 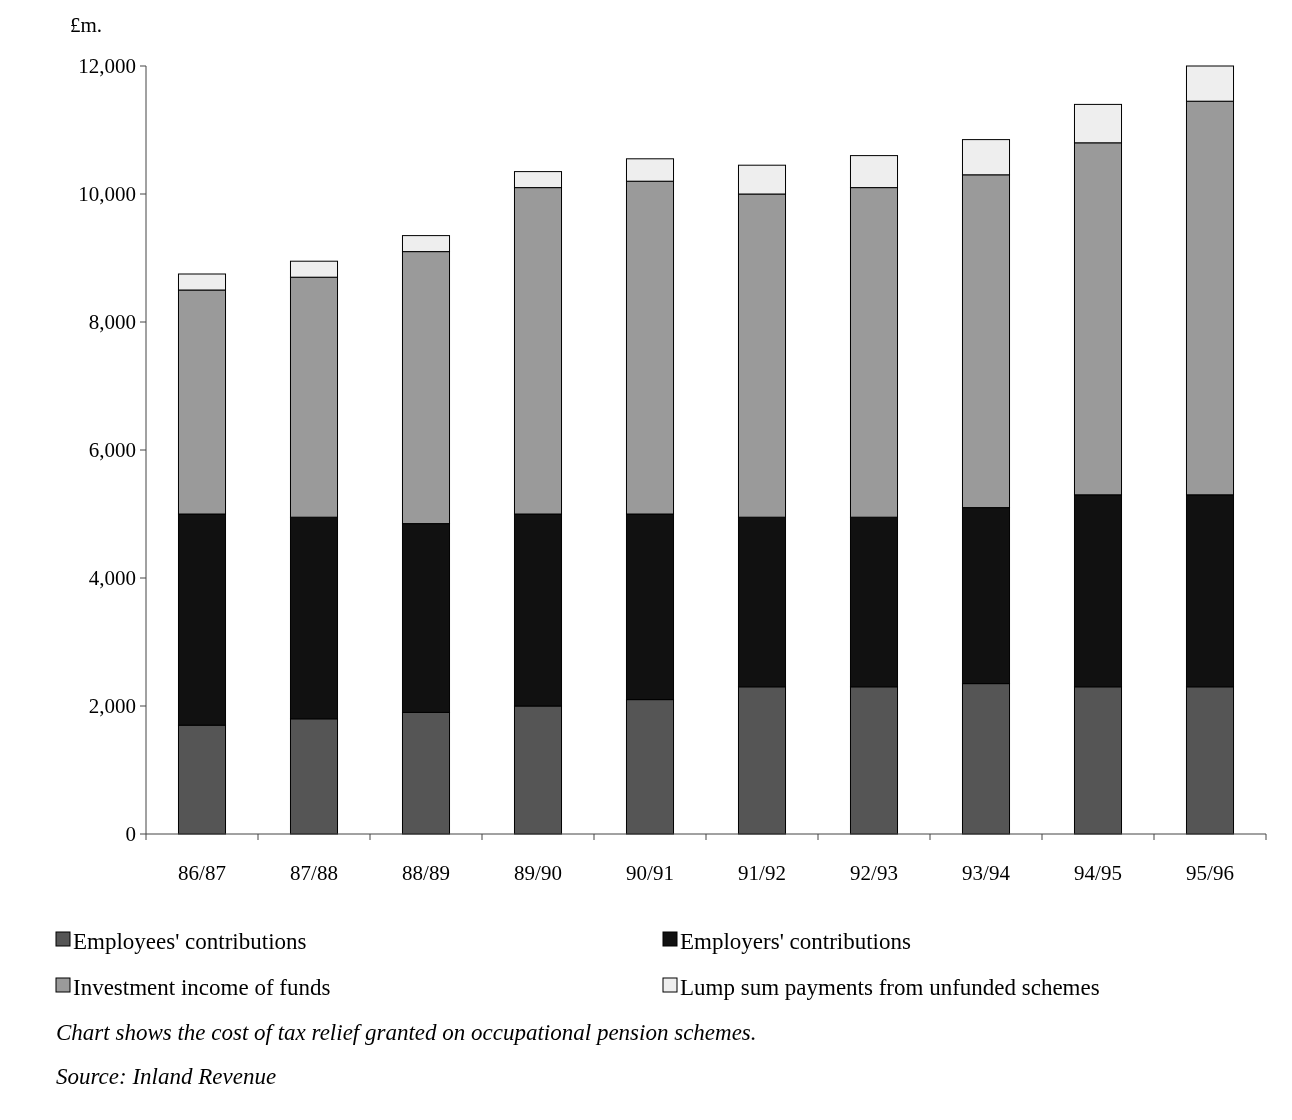 I want to click on text: Chart shows the cost of tax relief granted on occupational pension schemes., so click(x=406, y=1032).